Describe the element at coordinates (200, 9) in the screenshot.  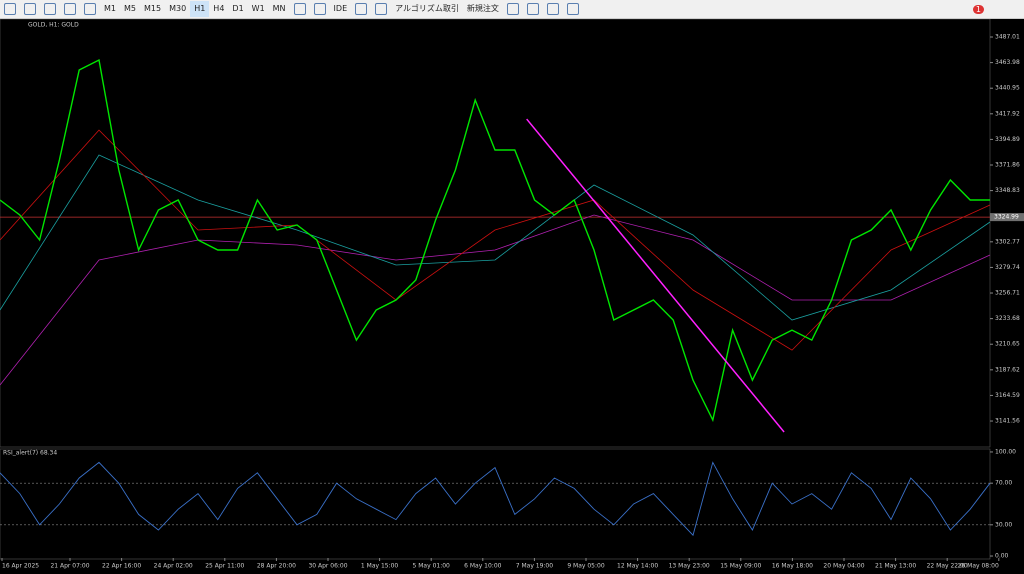
I see `timeframe-button: H1` at that location.